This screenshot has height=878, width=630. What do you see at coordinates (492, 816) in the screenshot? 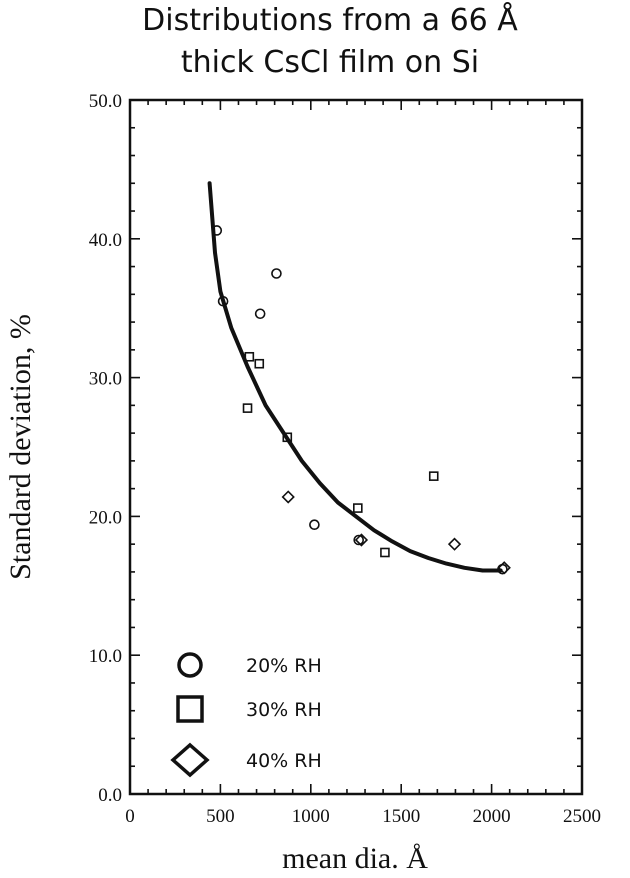
I see `x-tick-label: 2000` at bounding box center [492, 816].